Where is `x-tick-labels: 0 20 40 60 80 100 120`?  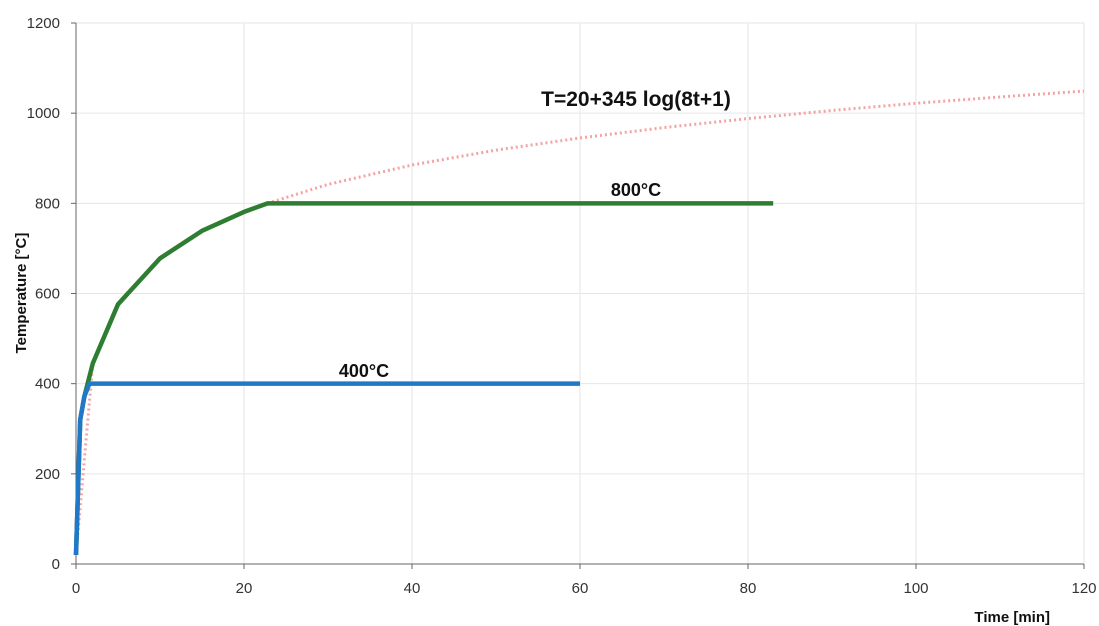 x-tick-labels: 0 20 40 60 80 100 120 is located at coordinates (584, 580).